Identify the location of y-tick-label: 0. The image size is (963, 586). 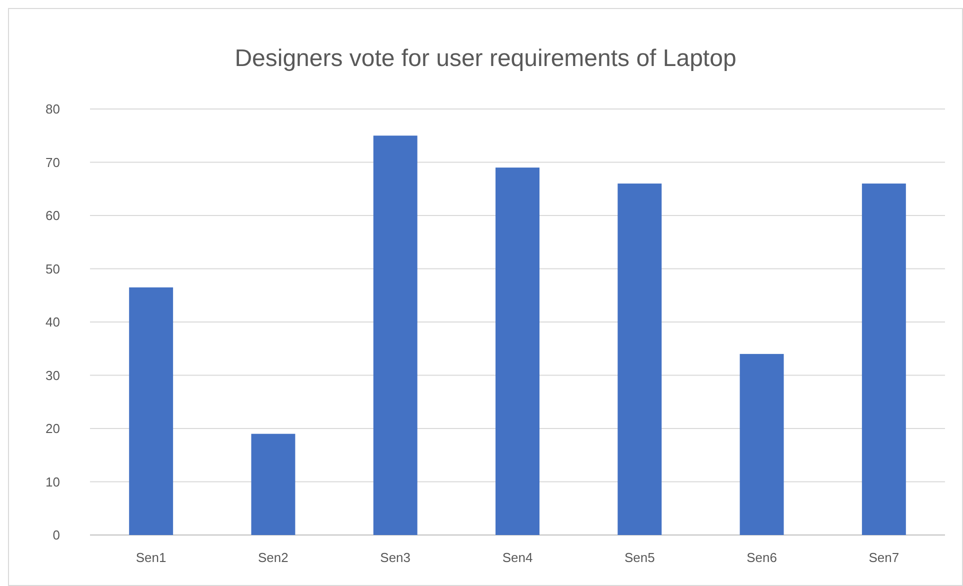
(56, 535).